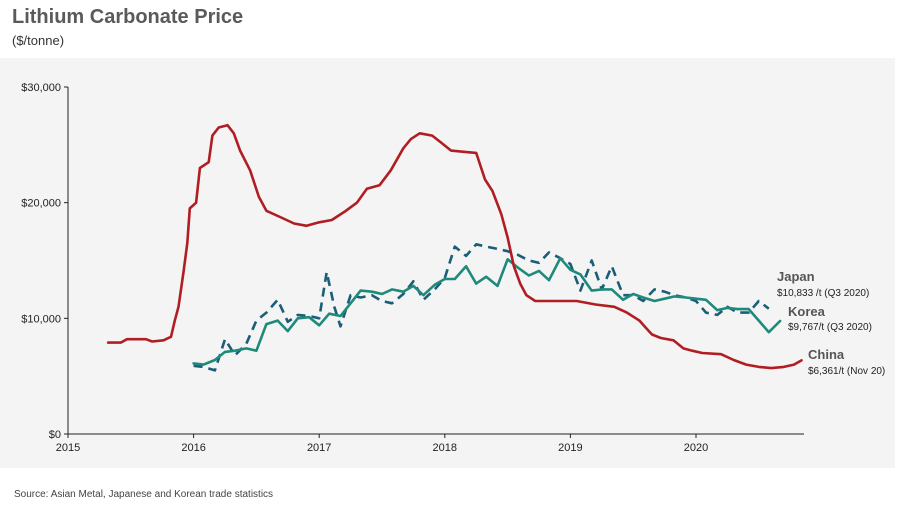 The height and width of the screenshot is (510, 906). Describe the element at coordinates (55, 435) in the screenshot. I see `y-tick-label: $0` at that location.